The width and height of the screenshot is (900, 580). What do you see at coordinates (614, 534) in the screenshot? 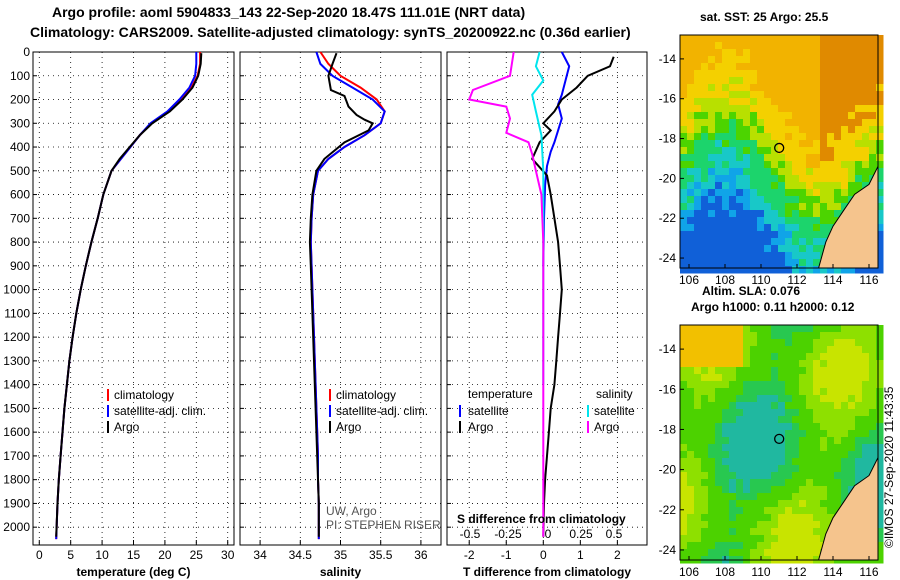
I see `x2-tick-label: 0.5` at bounding box center [614, 534].